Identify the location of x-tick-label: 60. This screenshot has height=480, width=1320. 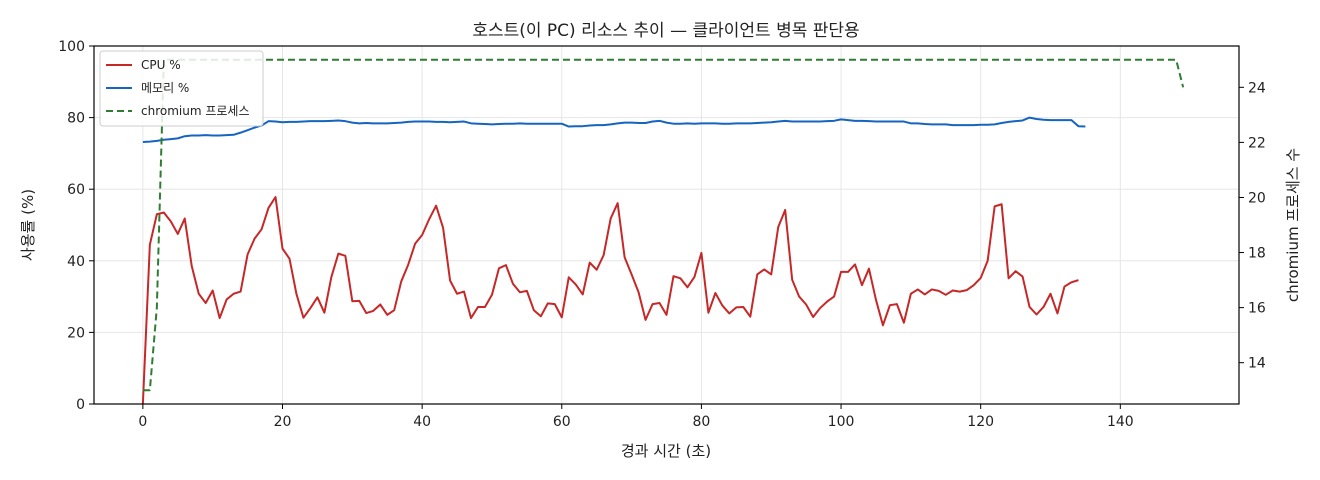
(562, 422).